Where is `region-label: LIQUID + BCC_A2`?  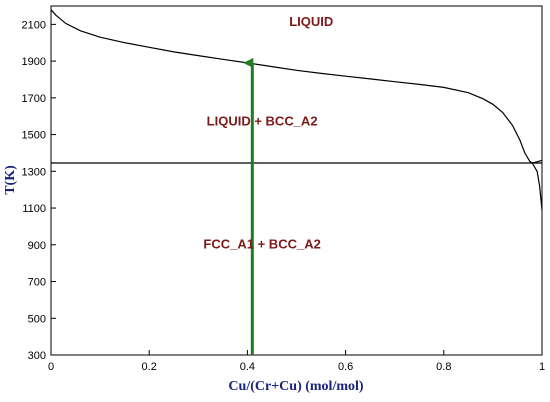
region-label: LIQUID + BCC_A2 is located at coordinates (262, 120).